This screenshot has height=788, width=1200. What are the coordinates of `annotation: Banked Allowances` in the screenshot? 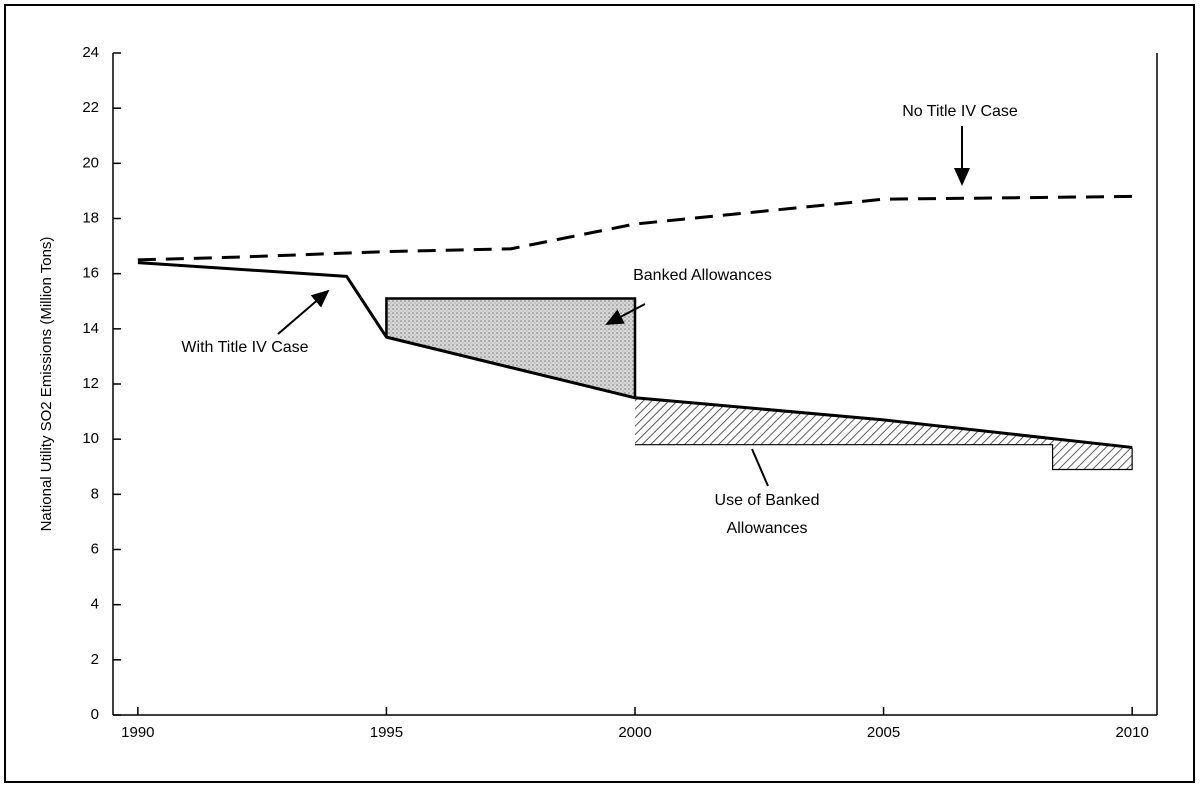 It's located at (702, 275).